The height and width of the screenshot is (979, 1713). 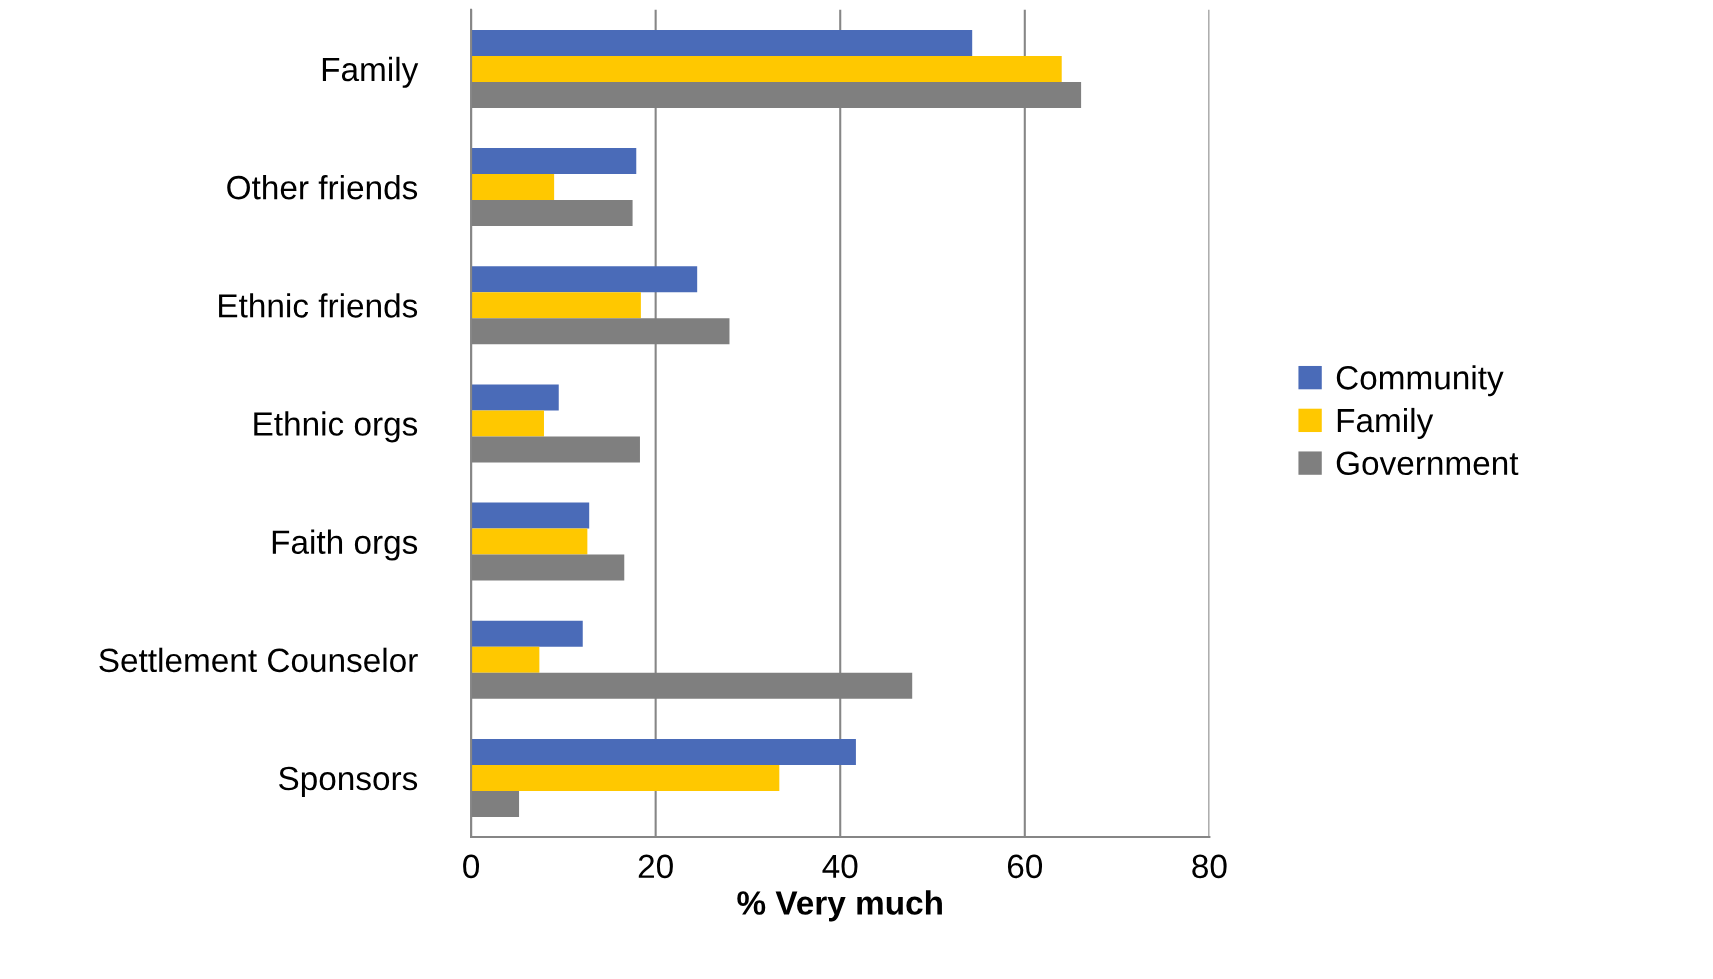 I want to click on x-tick-label: 0, so click(x=471, y=866).